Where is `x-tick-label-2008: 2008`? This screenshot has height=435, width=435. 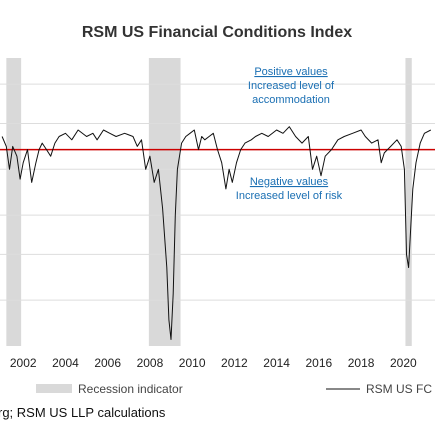 x-tick-label-2008: 2008 is located at coordinates (150, 363).